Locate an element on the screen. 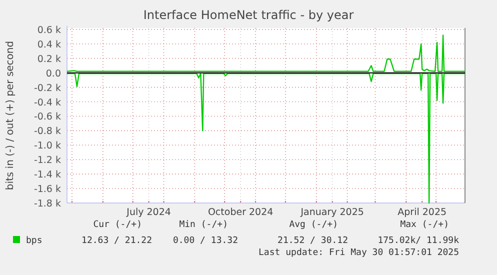  legend-label: bps is located at coordinates (34, 241).